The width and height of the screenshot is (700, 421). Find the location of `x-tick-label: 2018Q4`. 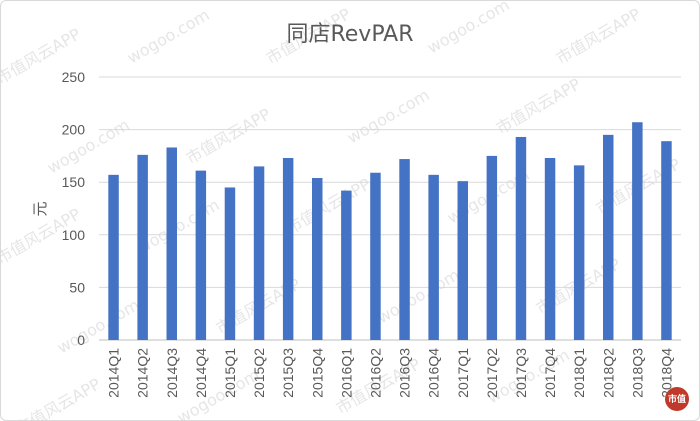

x-tick-label: 2018Q4 is located at coordinates (666, 373).